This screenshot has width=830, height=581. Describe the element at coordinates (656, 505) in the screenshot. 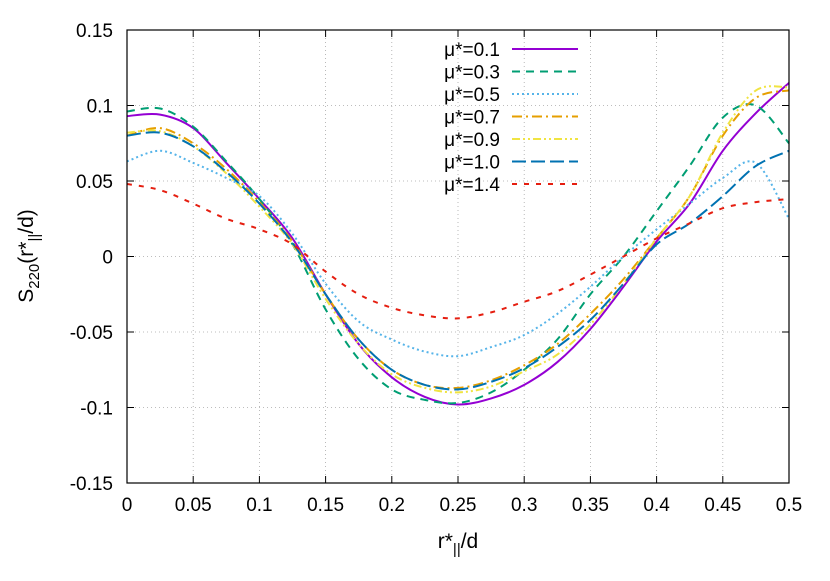

I see `x-tick-label: 0.4` at that location.